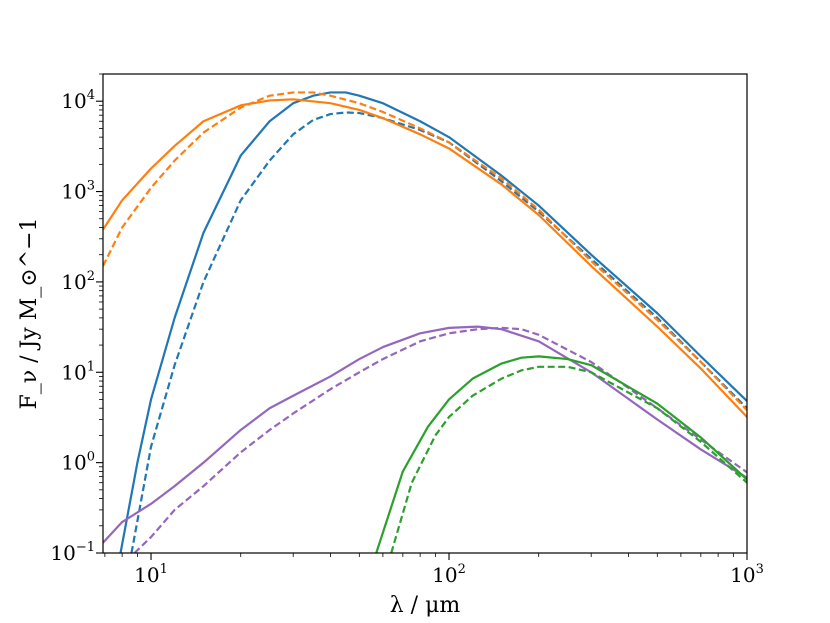 The width and height of the screenshot is (830, 623). Describe the element at coordinates (449, 574) in the screenshot. I see `x-tick-label: 102` at that location.